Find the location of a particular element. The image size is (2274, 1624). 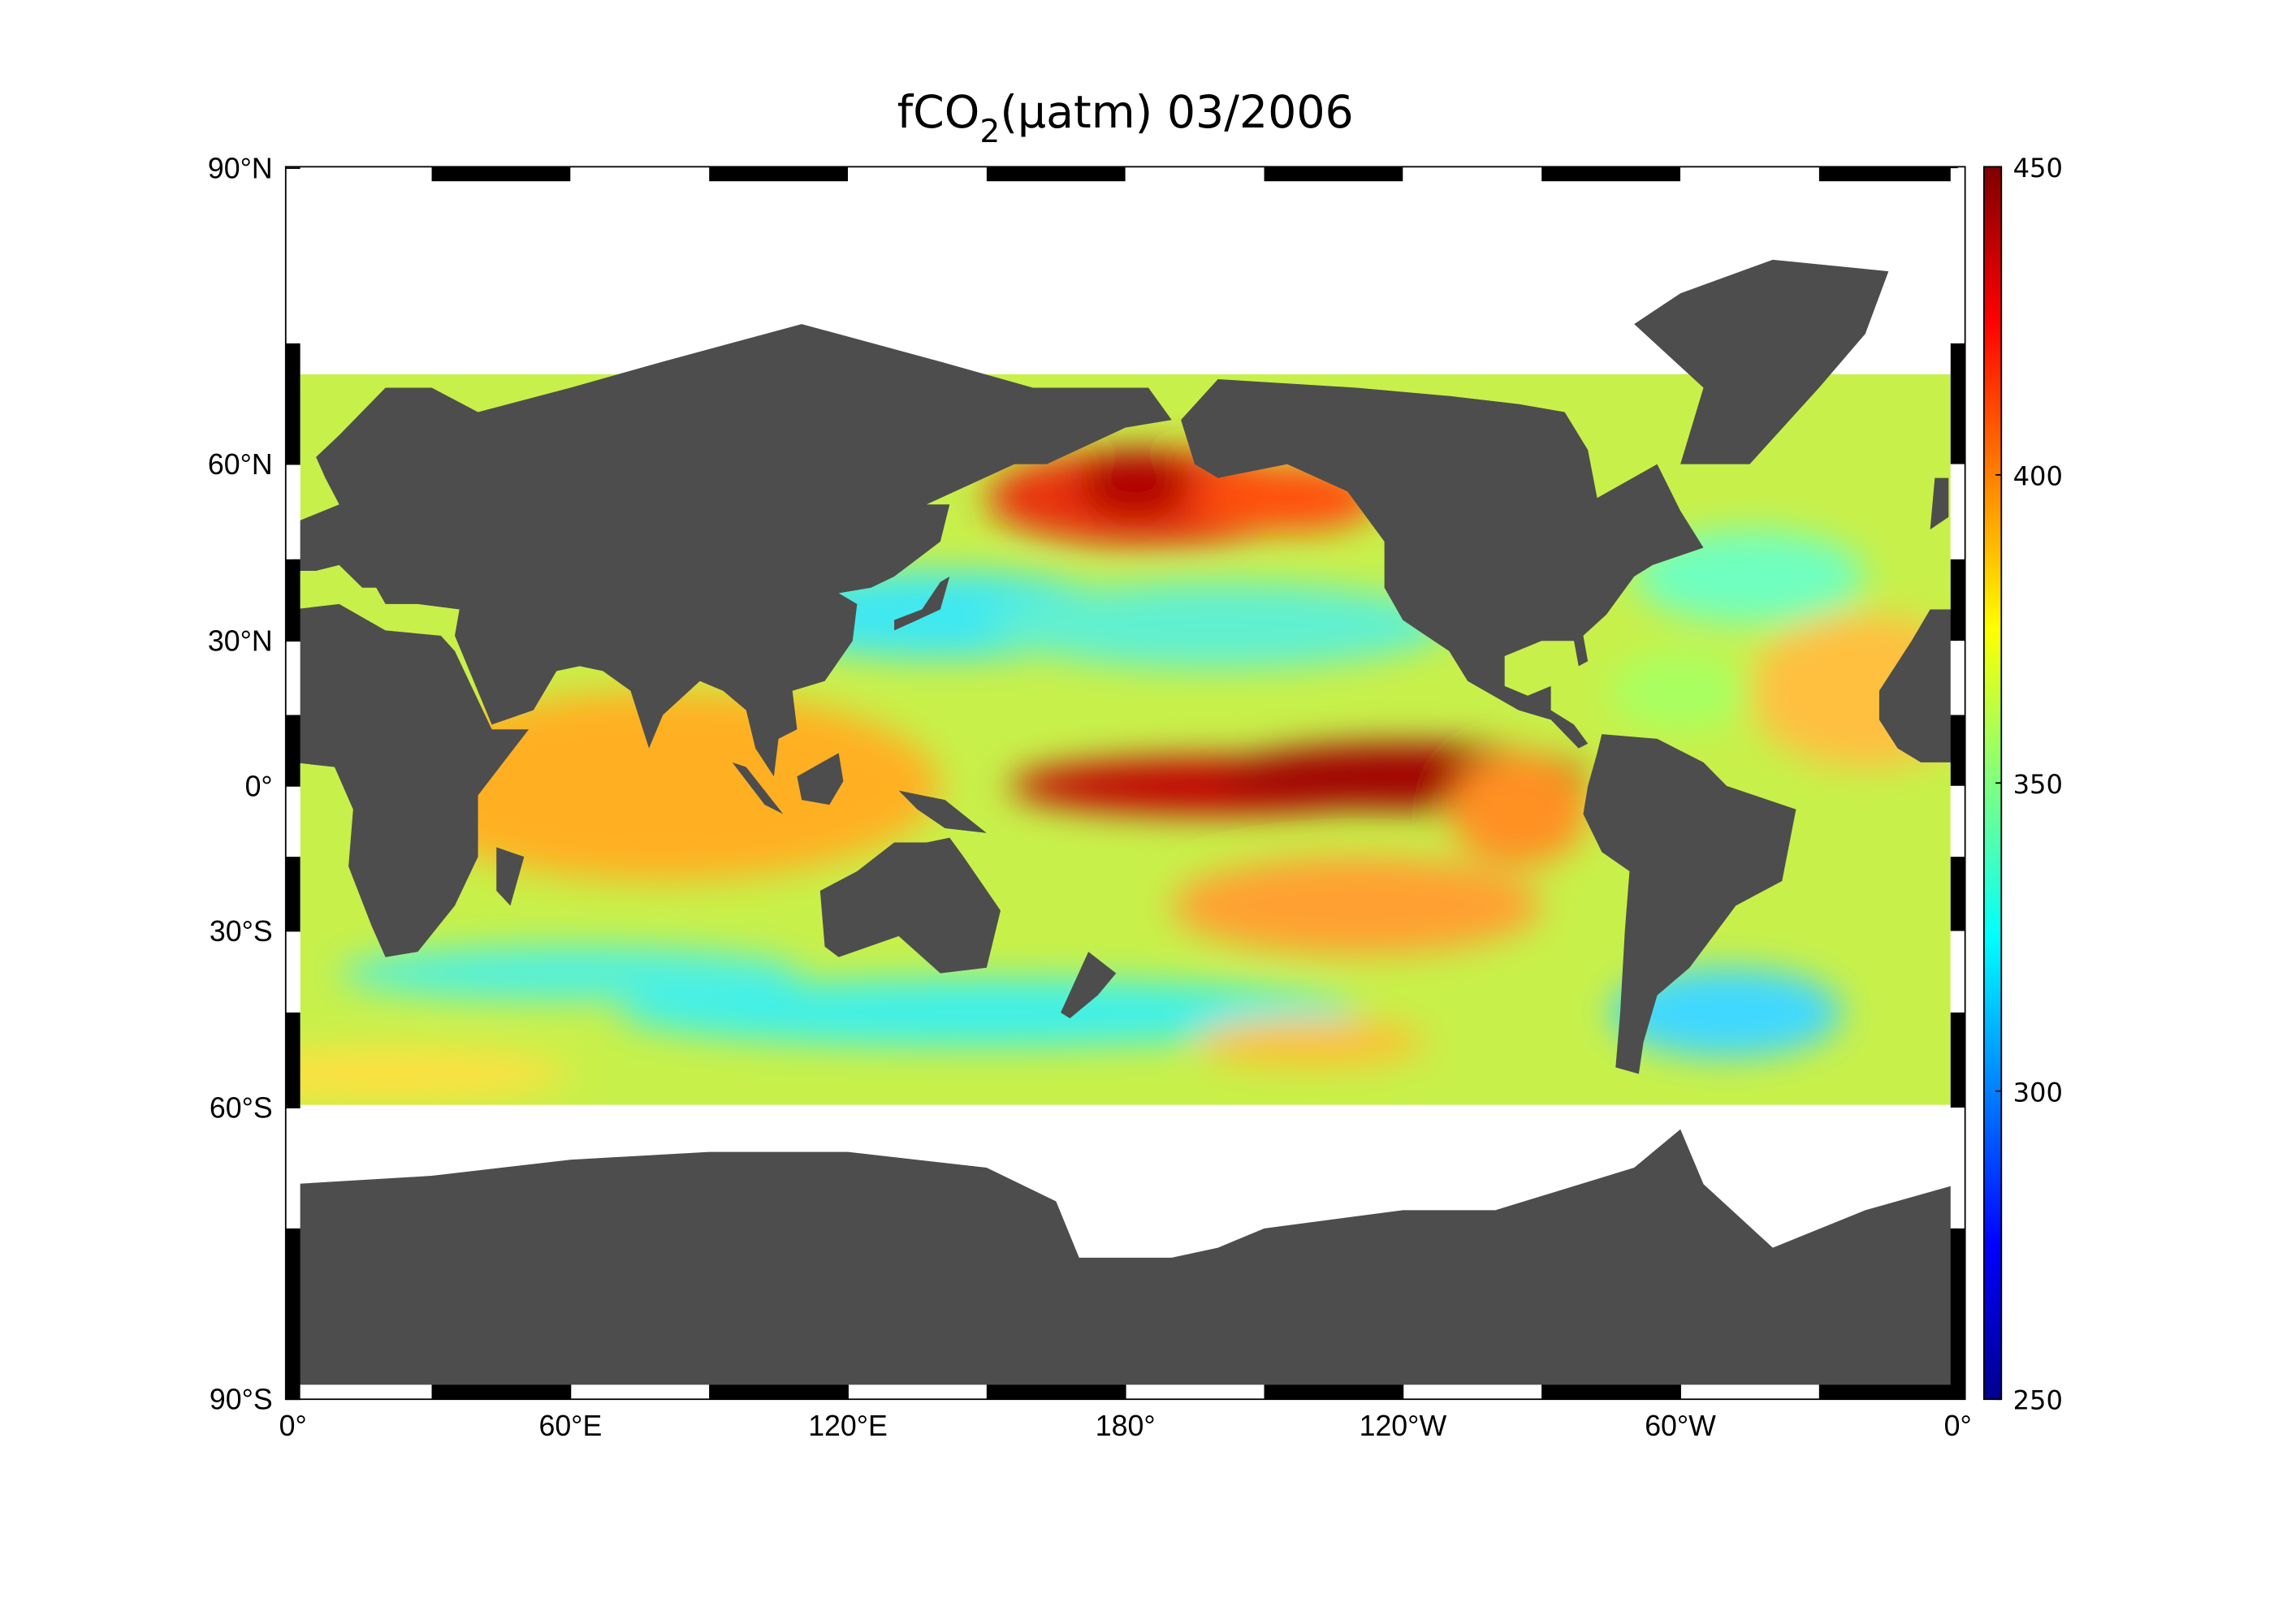

colorbar-label: 250 is located at coordinates (2038, 1400).